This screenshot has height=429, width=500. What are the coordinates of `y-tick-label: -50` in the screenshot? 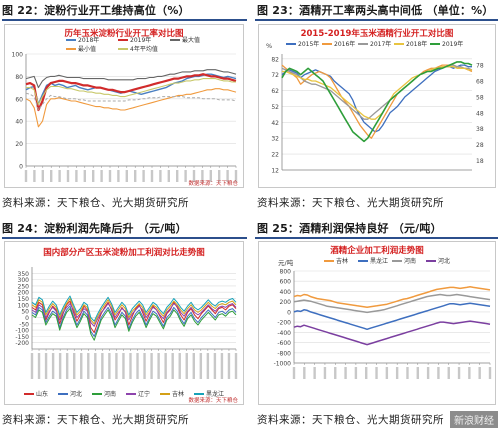 It's located at (24, 324).